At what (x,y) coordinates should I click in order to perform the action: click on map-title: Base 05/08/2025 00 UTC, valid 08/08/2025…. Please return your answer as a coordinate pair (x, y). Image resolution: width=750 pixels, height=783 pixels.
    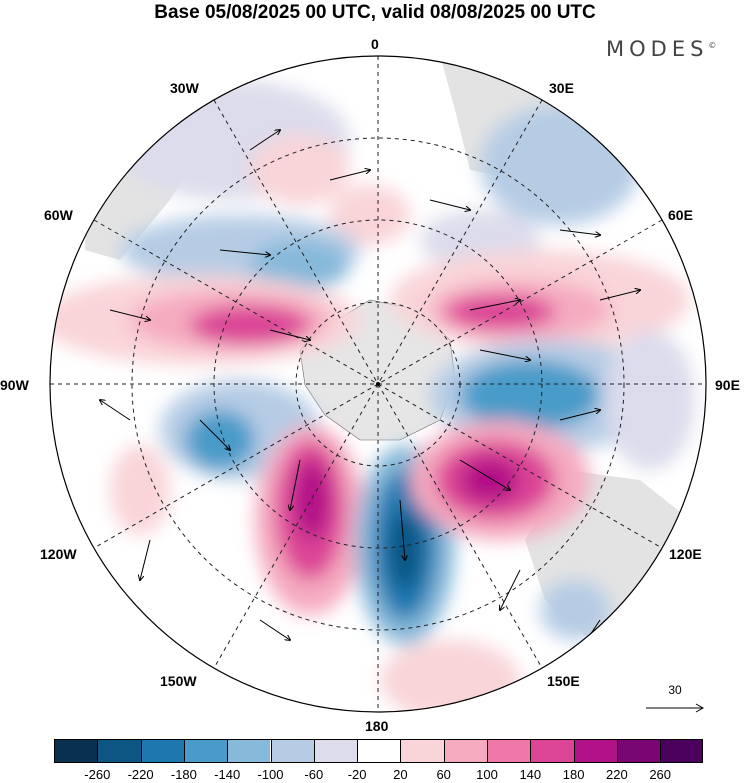
    Looking at the image, I should click on (375, 12).